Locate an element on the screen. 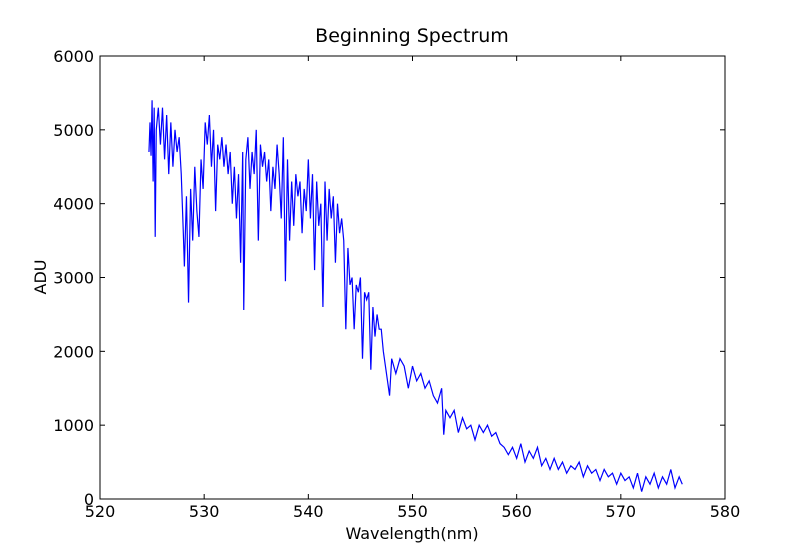 The height and width of the screenshot is (555, 806). y-tick-label: 6000 is located at coordinates (73, 56).